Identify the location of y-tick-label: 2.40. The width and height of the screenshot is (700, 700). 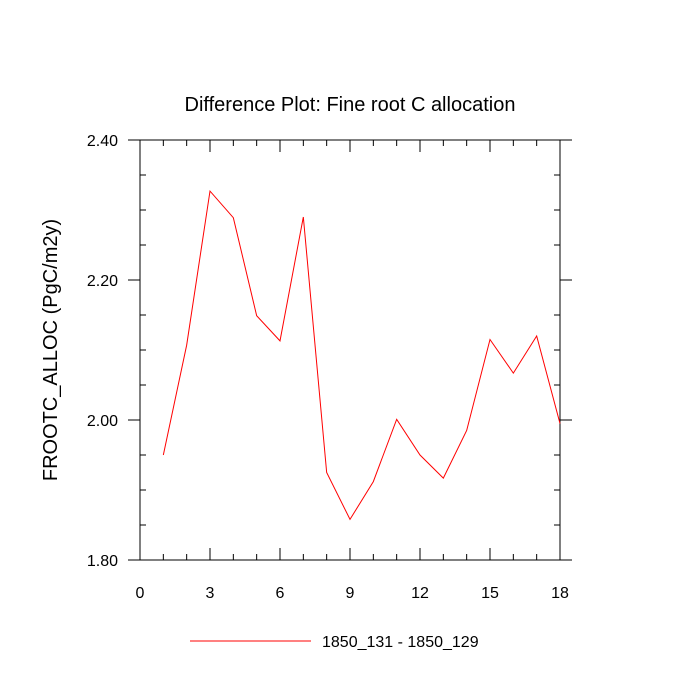
(102, 141).